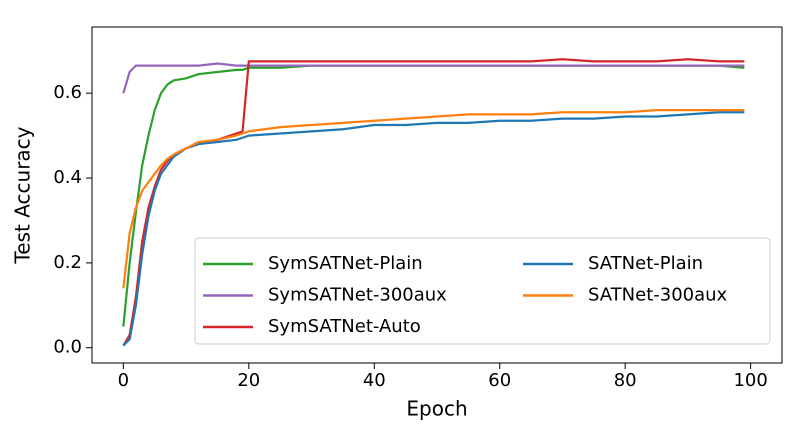 The height and width of the screenshot is (442, 788). I want to click on data-line, so click(433, 78).